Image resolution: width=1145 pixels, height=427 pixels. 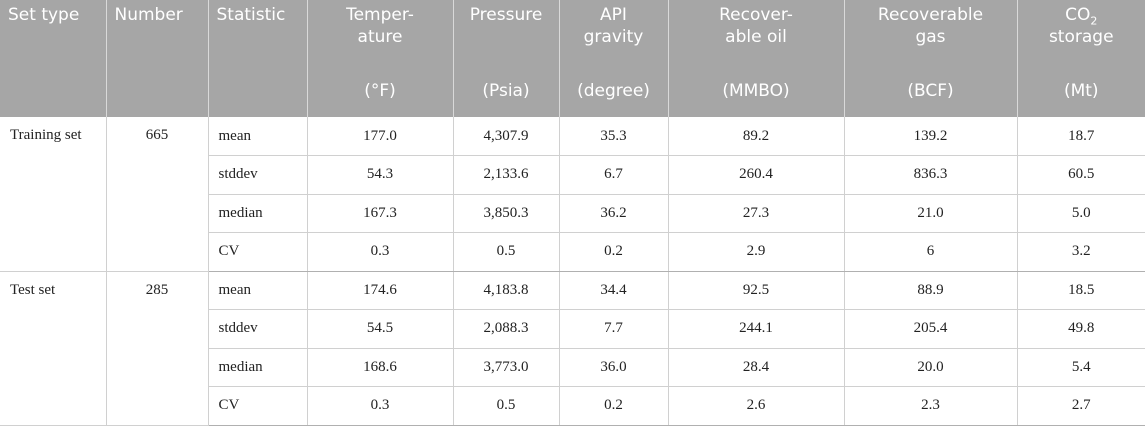 What do you see at coordinates (1081, 136) in the screenshot?
I see `value-cell: 18.7` at bounding box center [1081, 136].